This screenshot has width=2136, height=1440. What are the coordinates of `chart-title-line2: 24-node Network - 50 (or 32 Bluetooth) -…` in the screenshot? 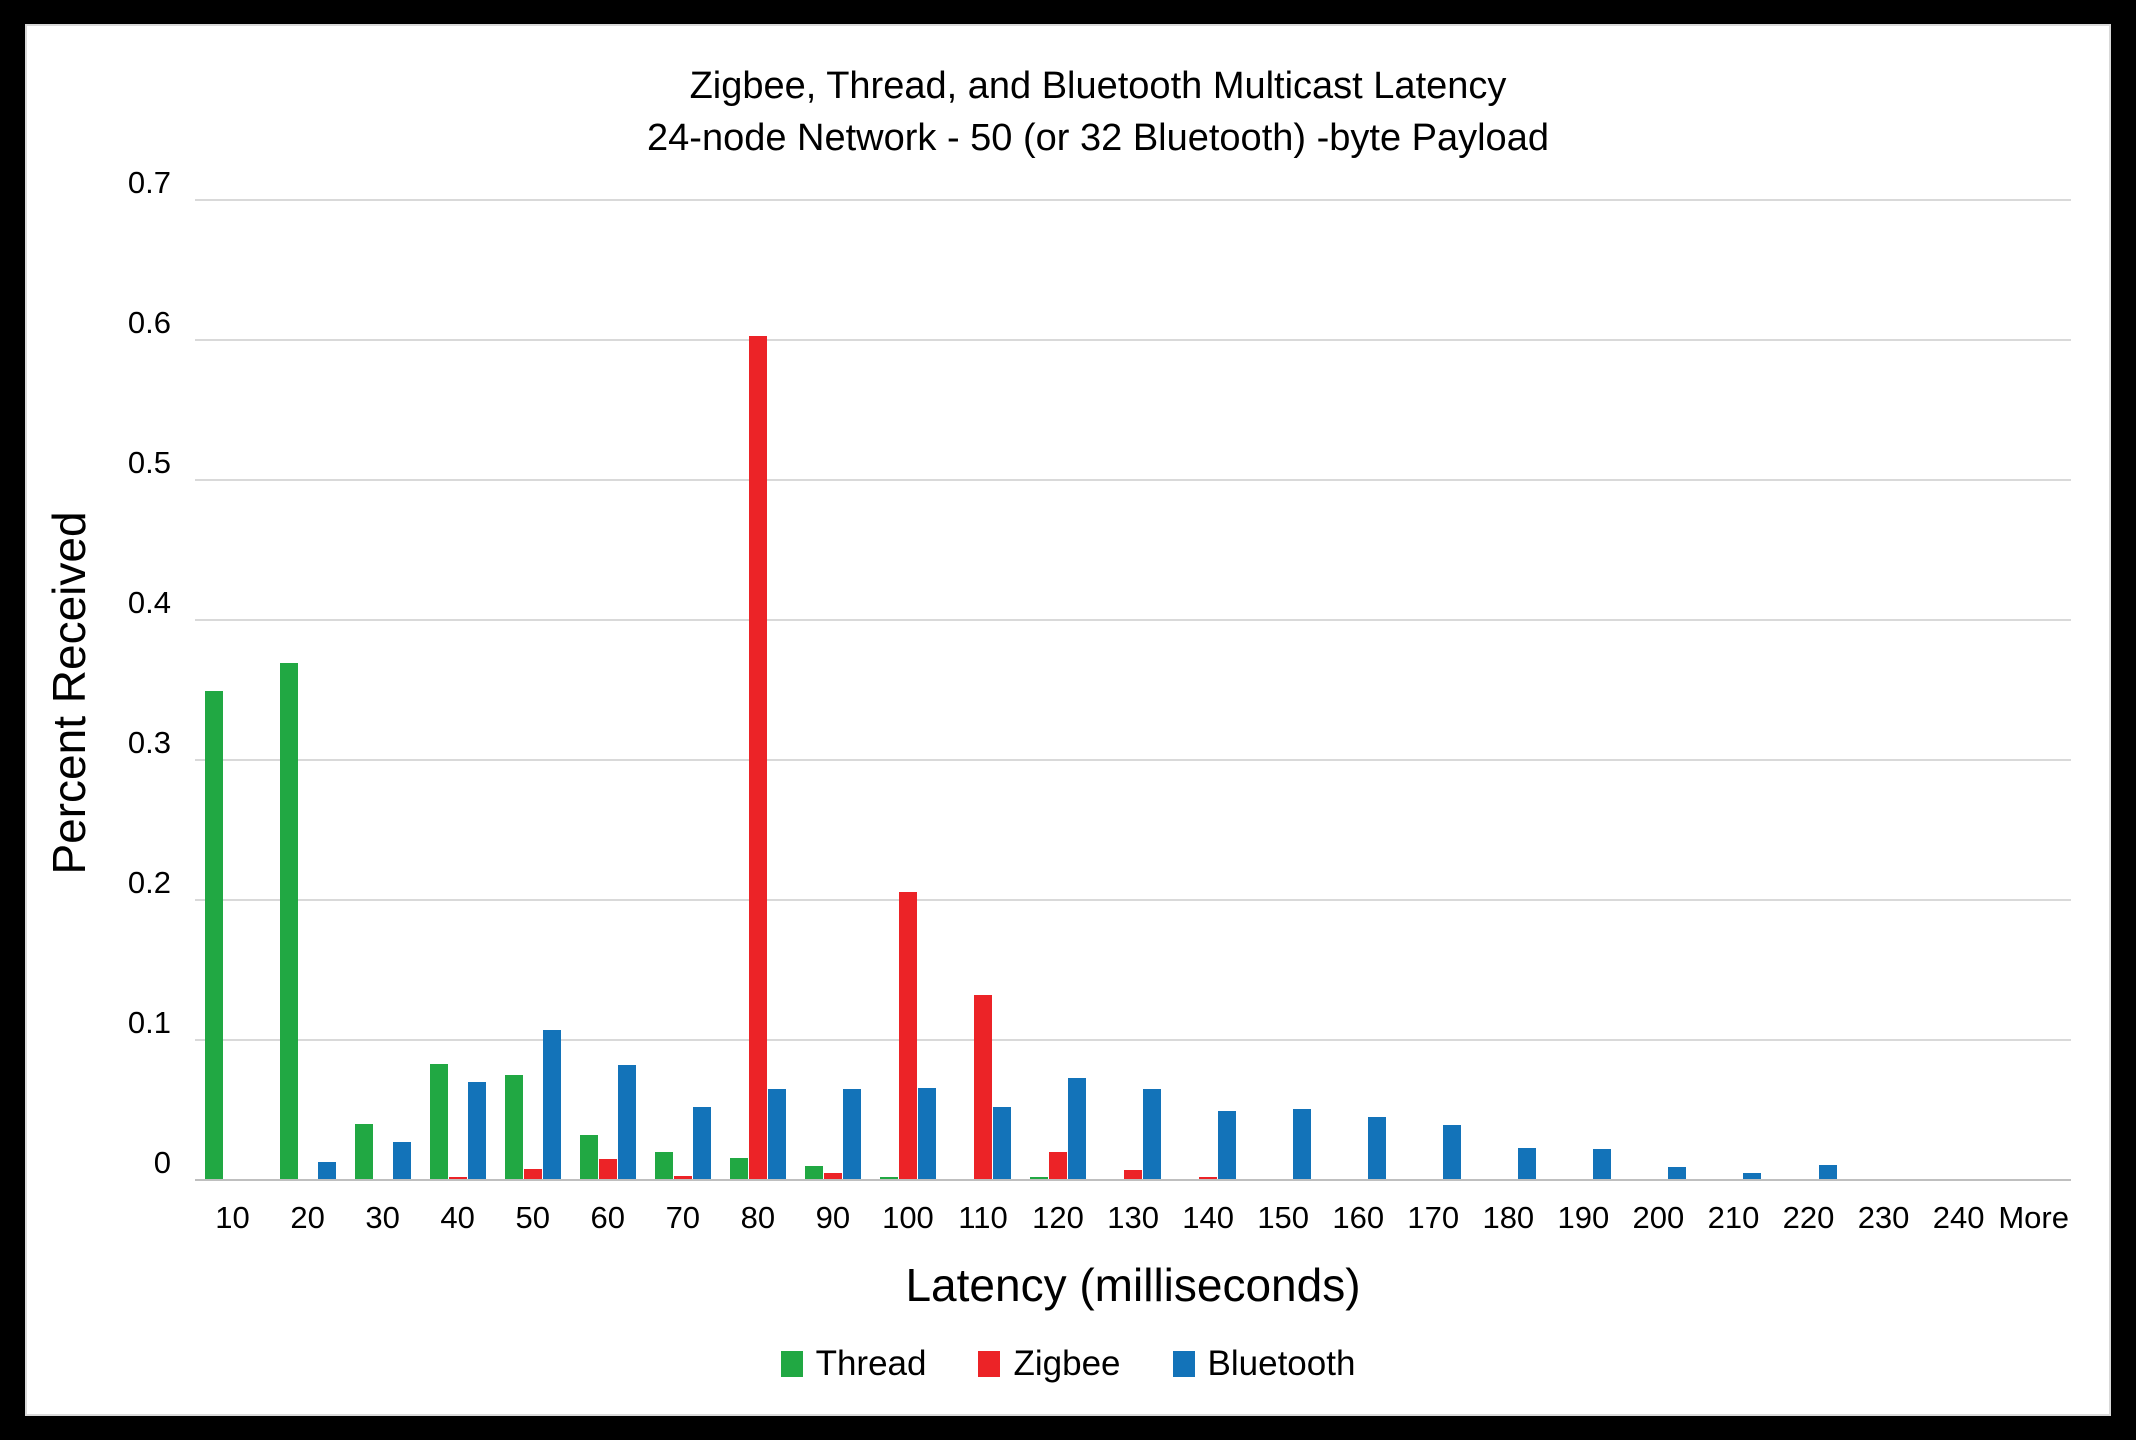 It's located at (1098, 138).